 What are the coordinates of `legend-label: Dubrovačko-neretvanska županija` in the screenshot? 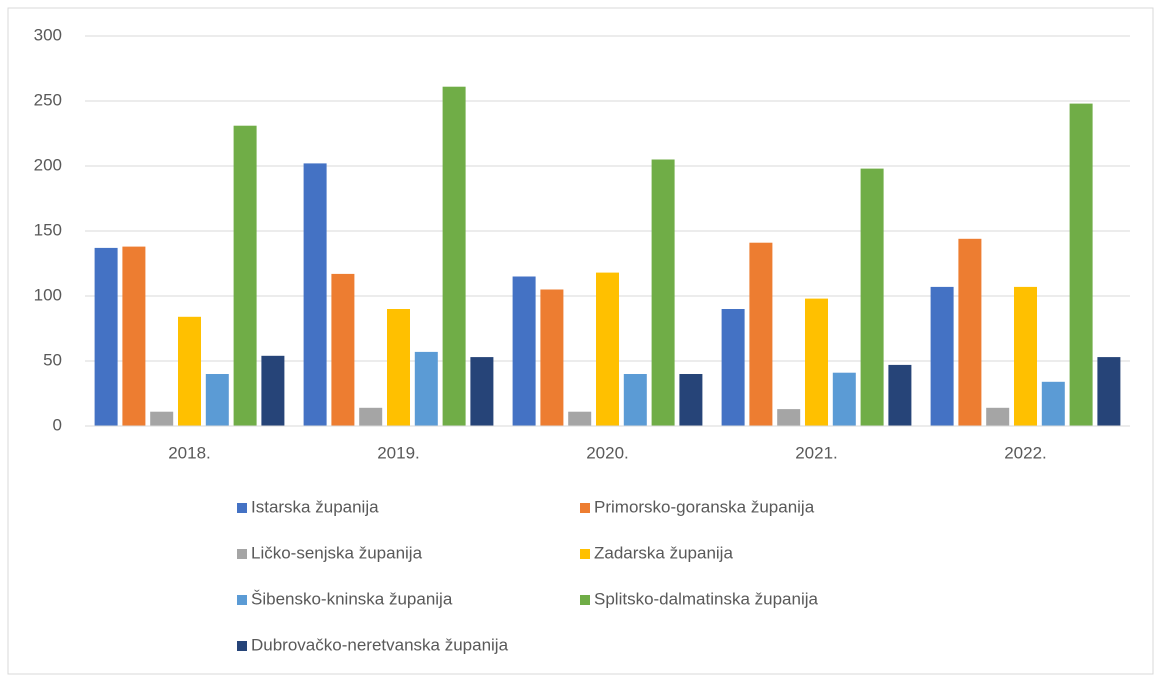 It's located at (380, 644).